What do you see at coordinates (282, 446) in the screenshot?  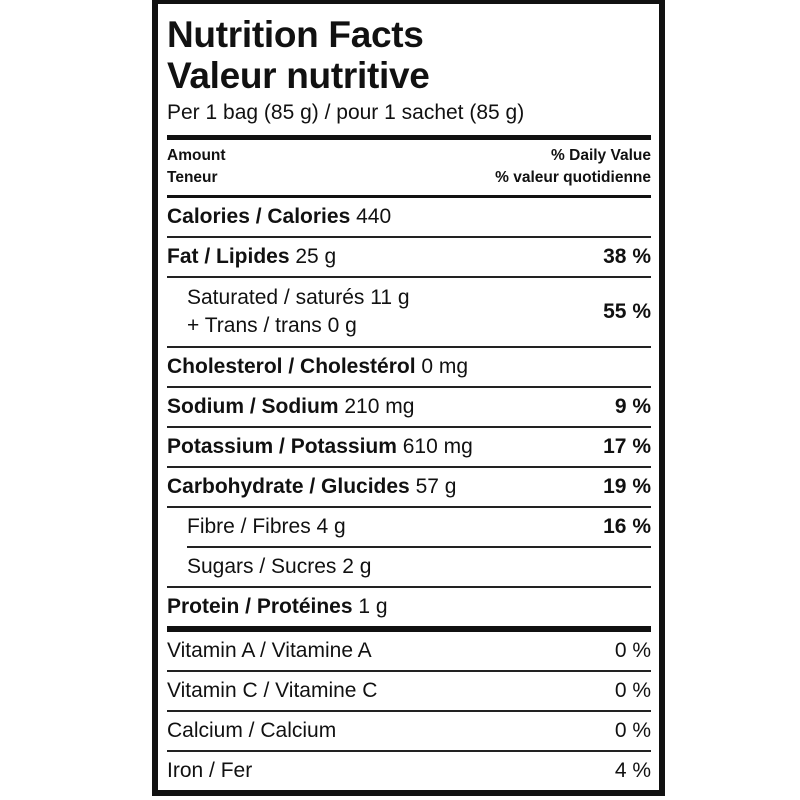 I see `potassium-label: Potassium / Potassium` at bounding box center [282, 446].